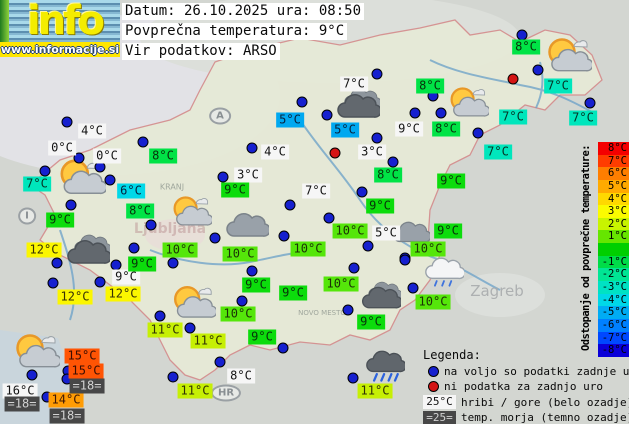 This screenshot has width=629, height=424. What do you see at coordinates (201, 51) in the screenshot?
I see `header-data-source-line: Vir podatkov: ARSO` at bounding box center [201, 51].